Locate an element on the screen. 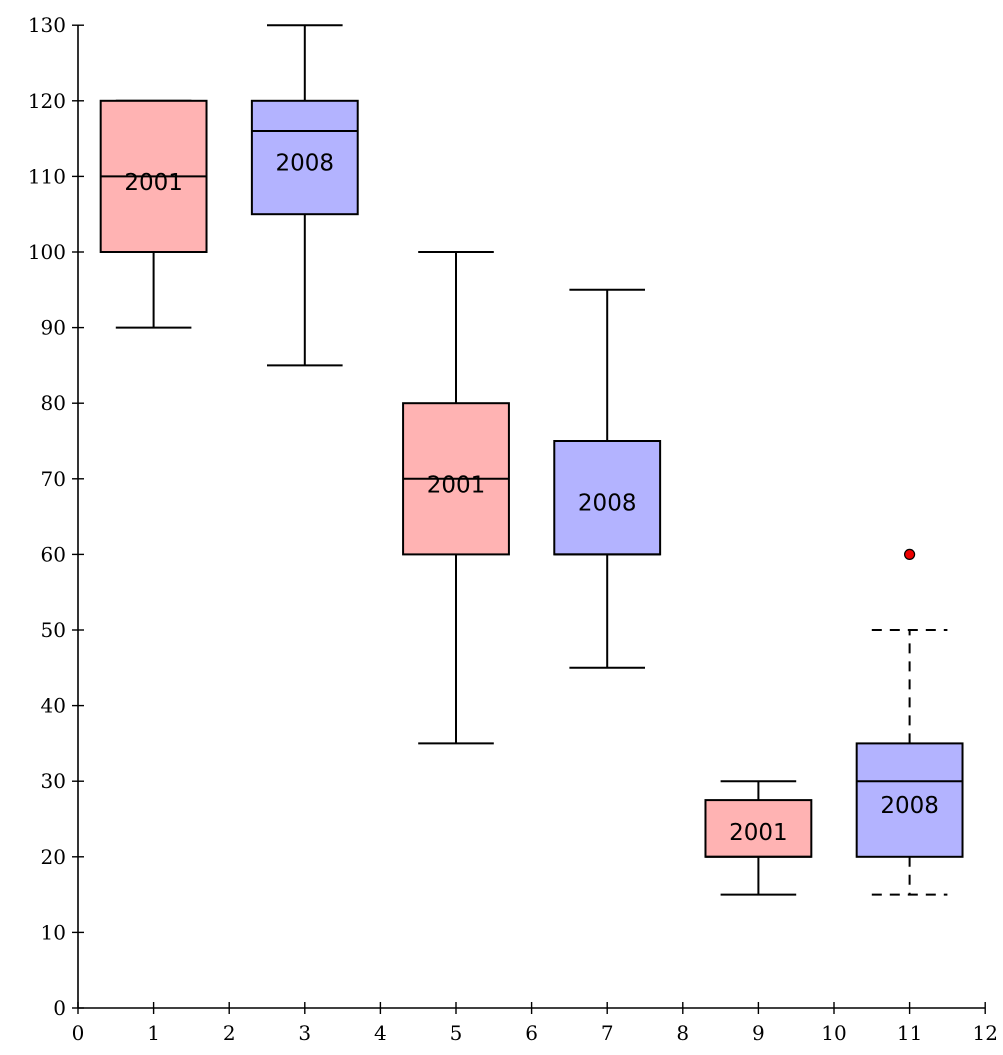 This screenshot has height=1055, width=1003. y-tick-label: 120 is located at coordinates (47, 101).